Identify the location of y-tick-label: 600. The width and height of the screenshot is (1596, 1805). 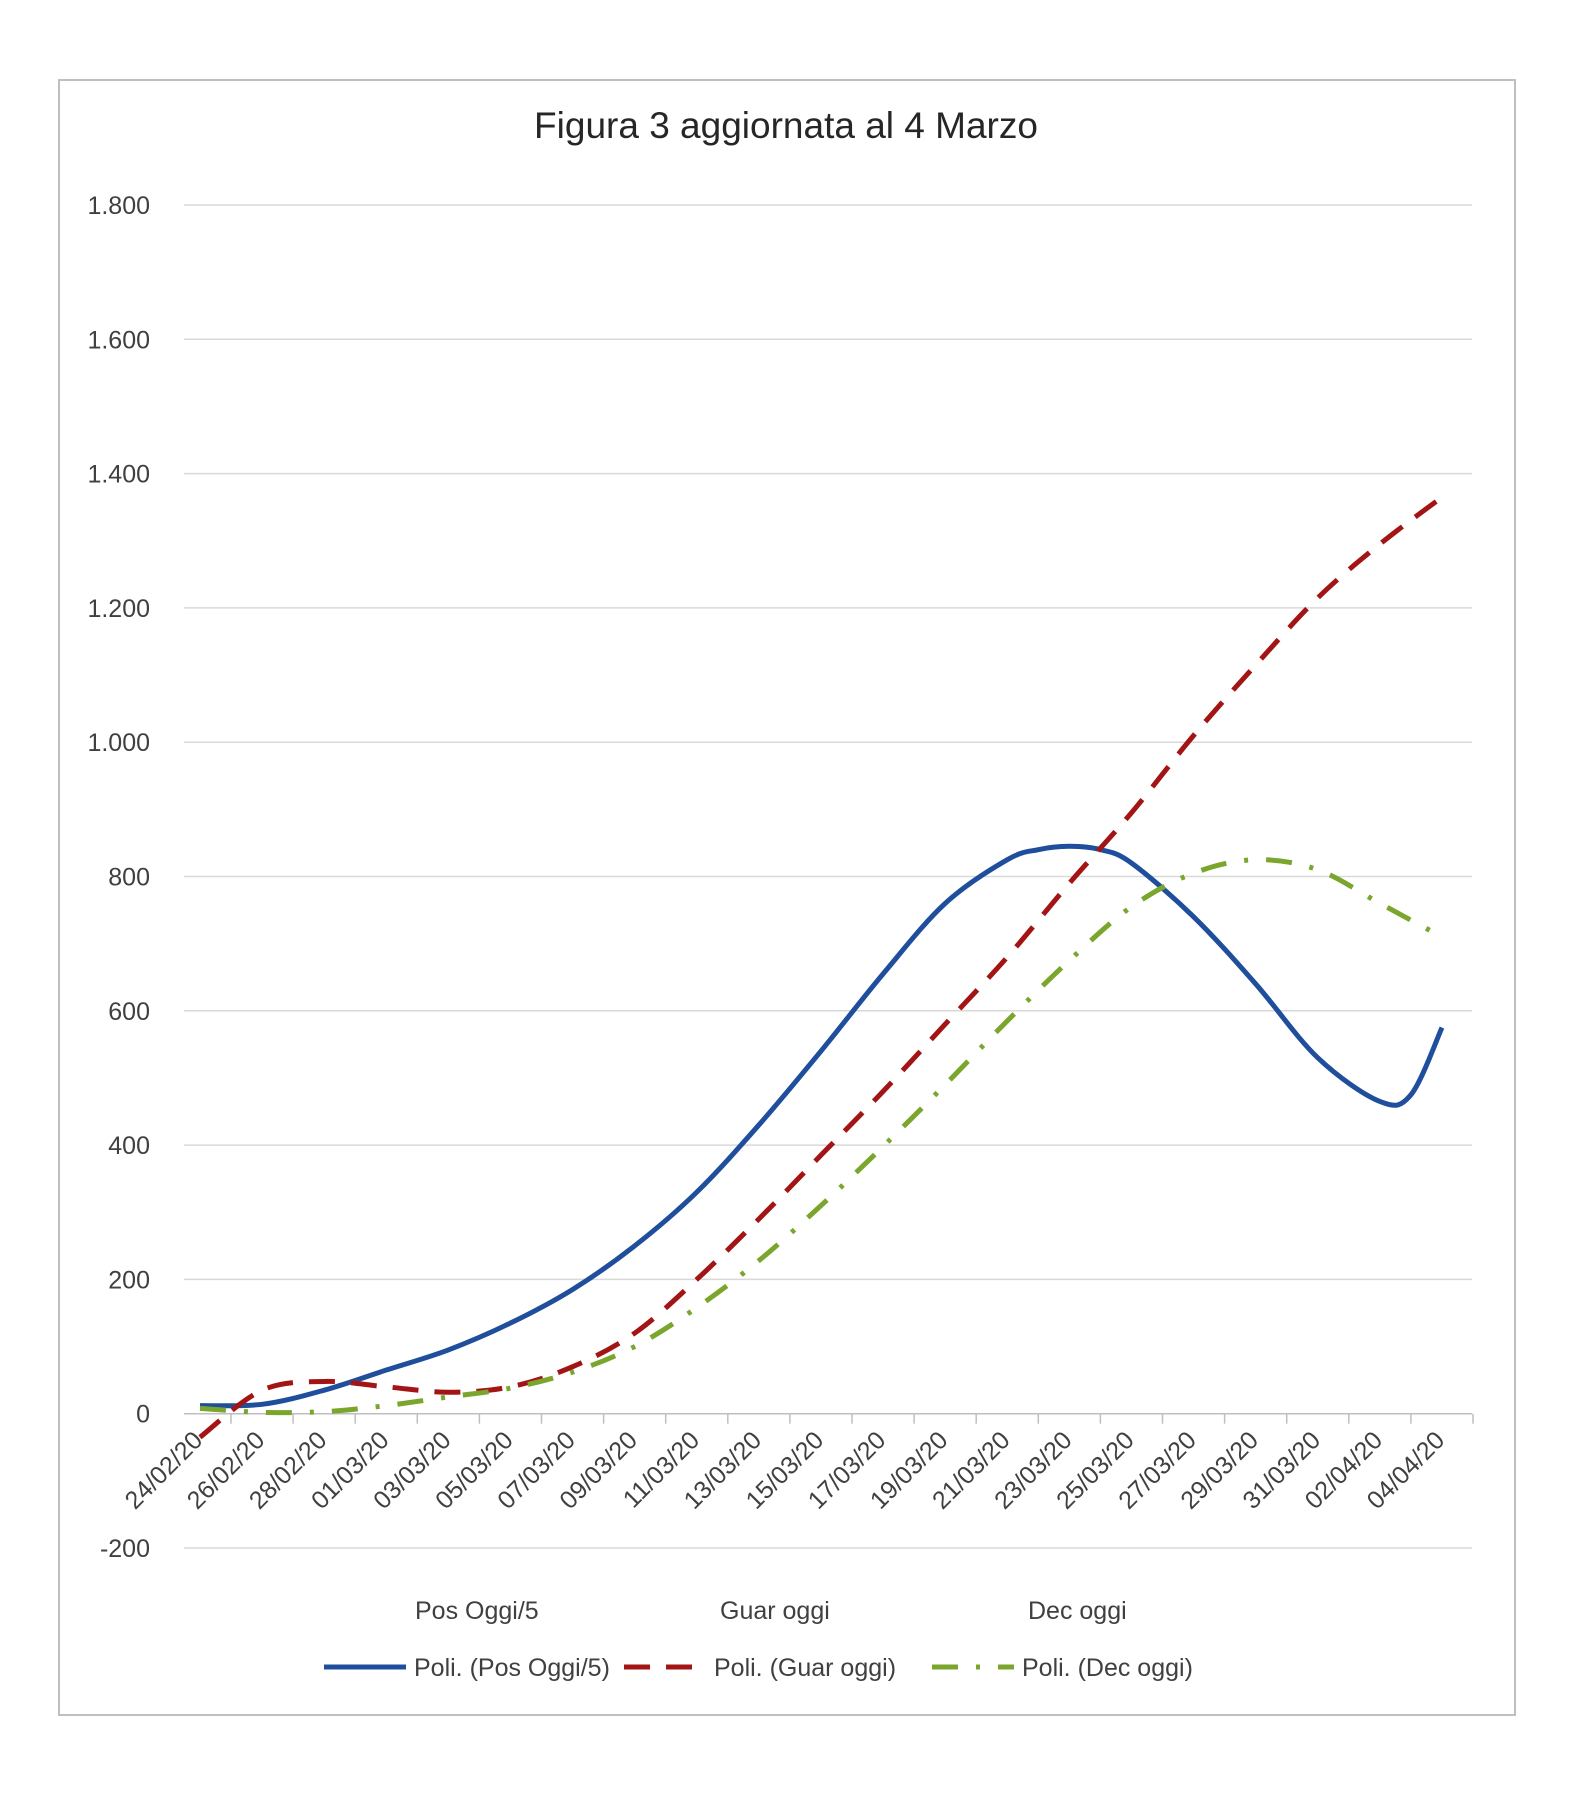
(129, 1012).